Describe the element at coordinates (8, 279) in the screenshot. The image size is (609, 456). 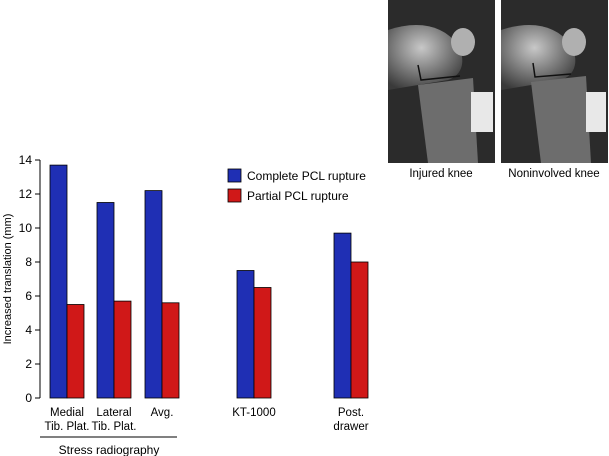
I see `y-axis-label: Increased translation (mm)` at that location.